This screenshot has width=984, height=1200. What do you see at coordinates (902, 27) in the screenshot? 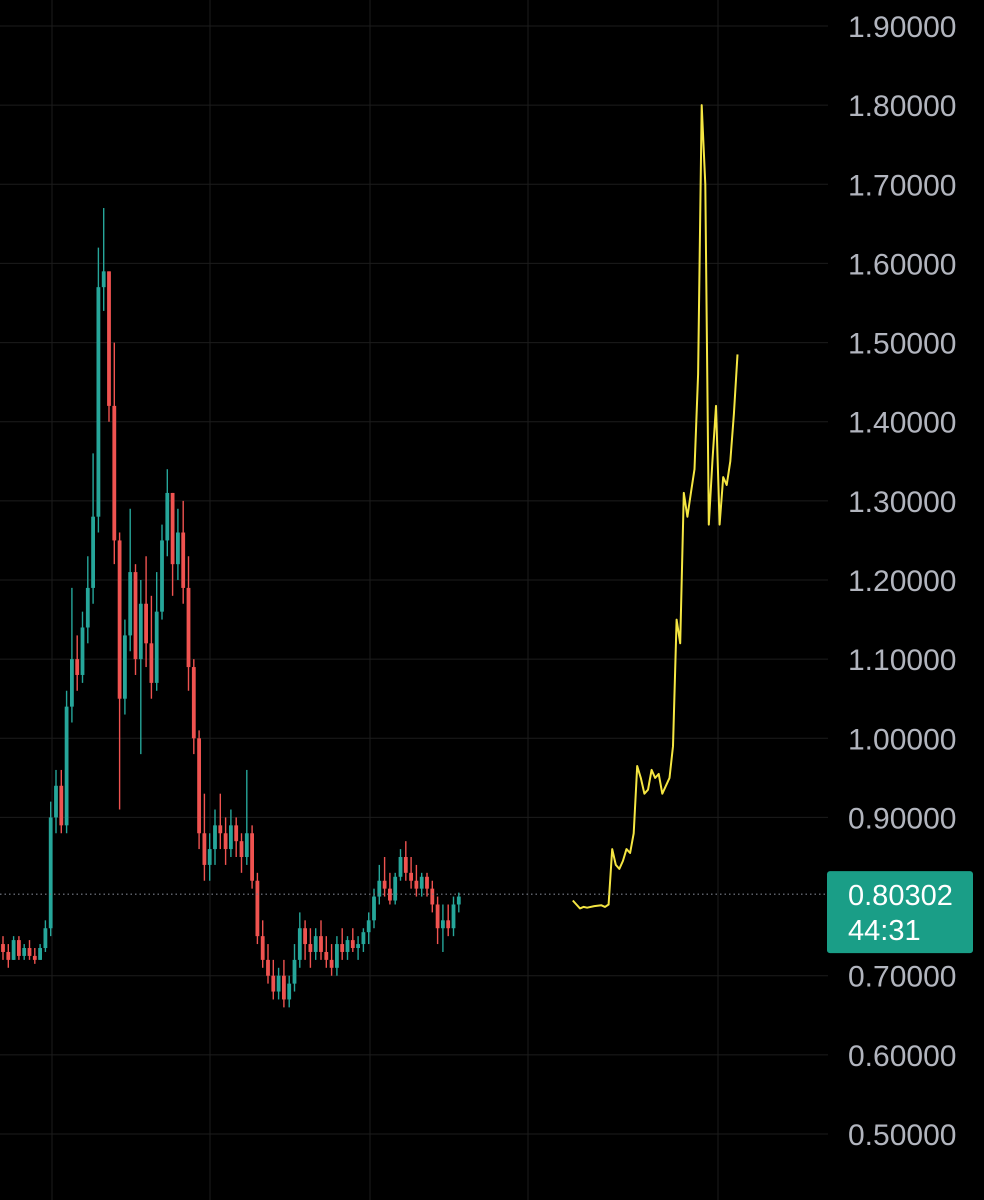
I see `y-tick-label: 1.90000` at bounding box center [902, 27].